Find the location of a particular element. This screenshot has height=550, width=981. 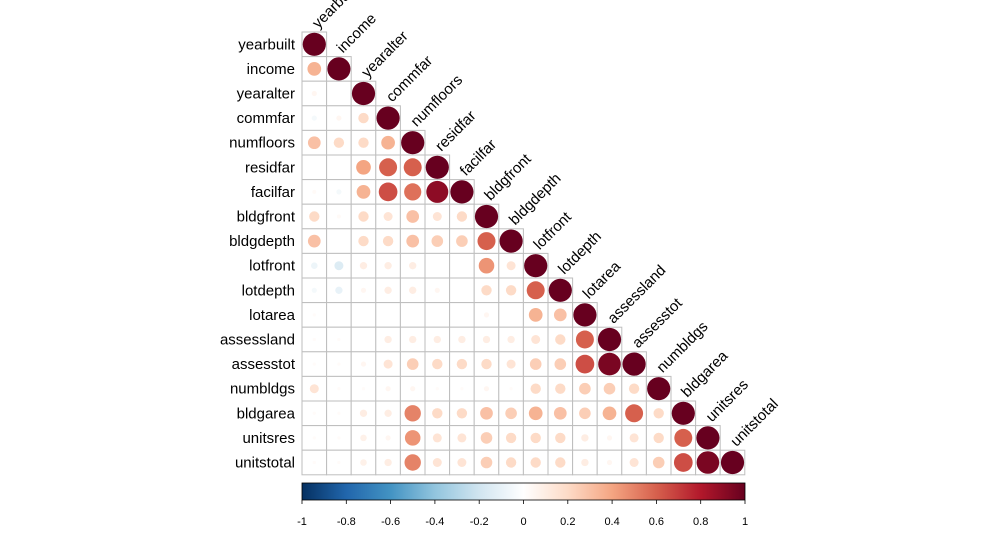

correlation-circle-numbldgs-assessland is located at coordinates (609, 388).